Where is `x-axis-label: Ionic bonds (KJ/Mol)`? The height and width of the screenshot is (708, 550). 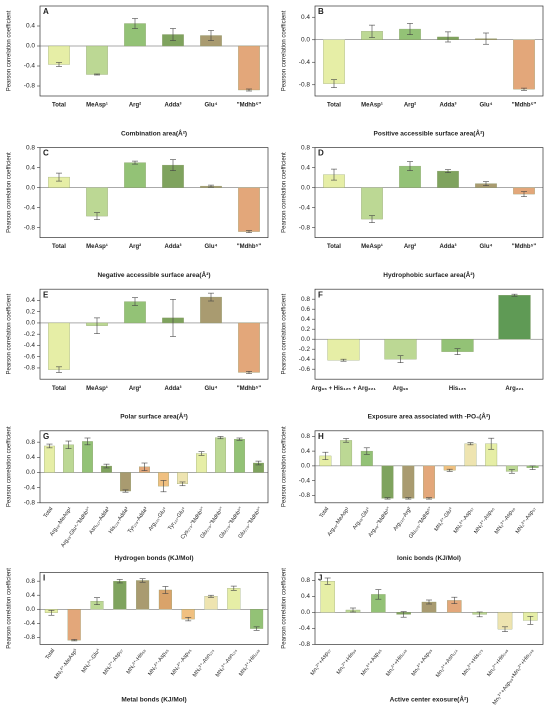
x-axis-label: Ionic bonds (KJ/Mol) is located at coordinates (429, 558).